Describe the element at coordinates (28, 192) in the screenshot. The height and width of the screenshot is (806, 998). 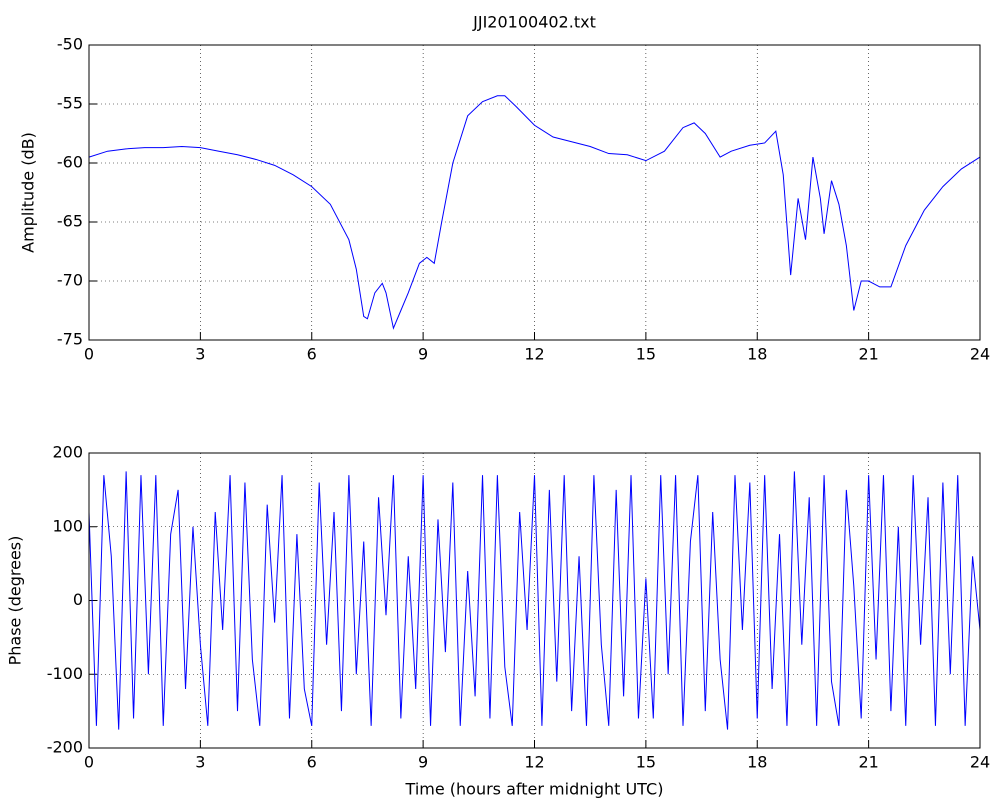
I see `y-axis-label: Amplitude (dB)` at that location.